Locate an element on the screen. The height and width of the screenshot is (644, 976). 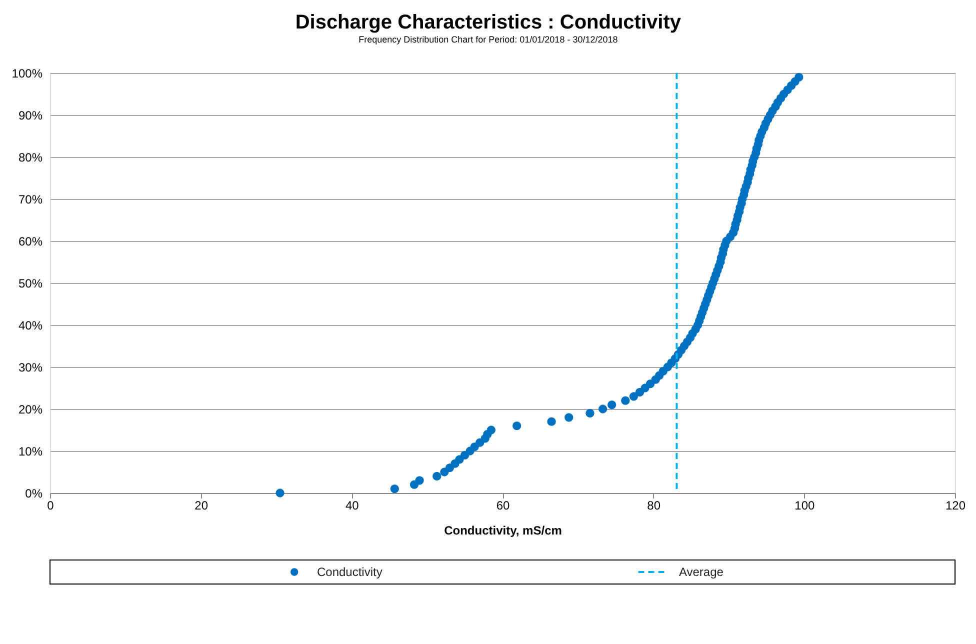
y-tick-label: 30% is located at coordinates (30, 367).